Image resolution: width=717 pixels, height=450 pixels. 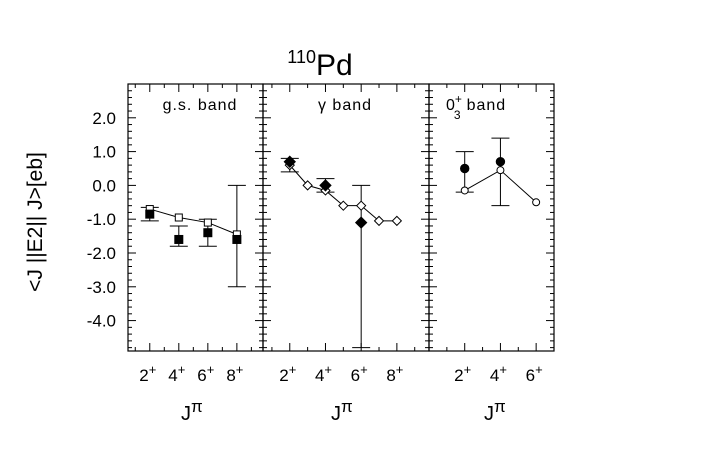 I want to click on y-tick-label: 0.0, so click(x=104, y=185).